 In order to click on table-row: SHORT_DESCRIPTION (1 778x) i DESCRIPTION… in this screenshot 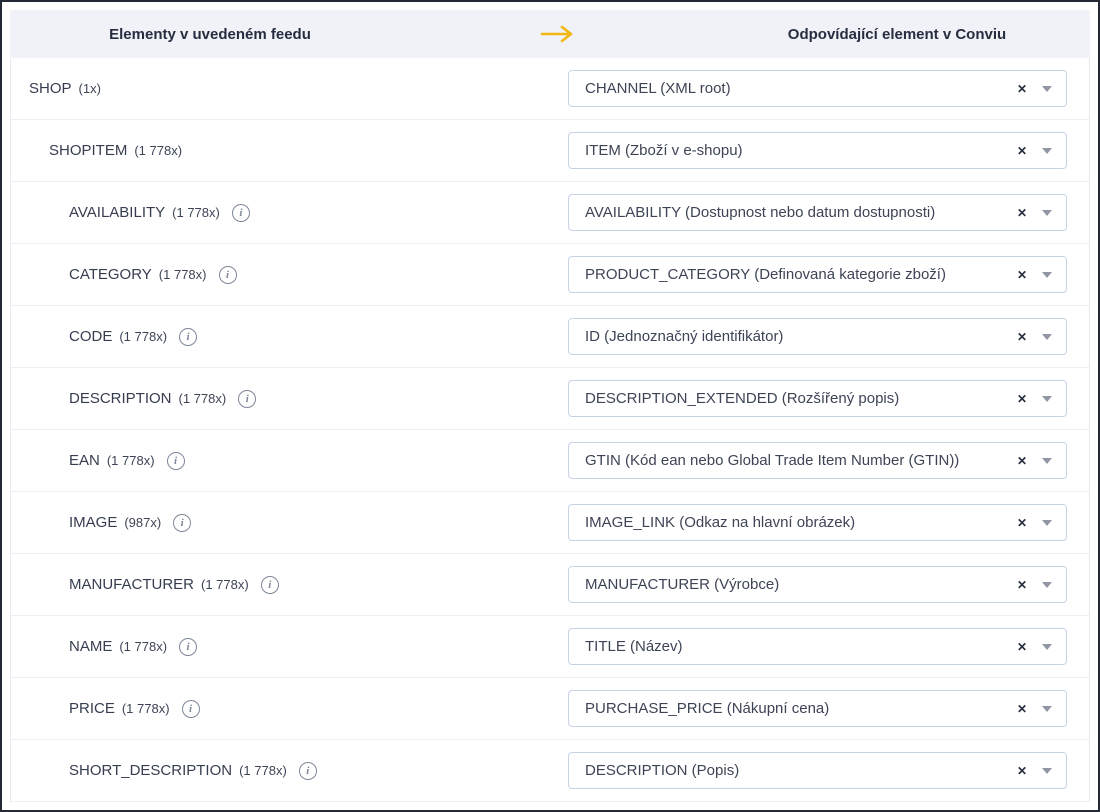, I will do `click(550, 771)`.